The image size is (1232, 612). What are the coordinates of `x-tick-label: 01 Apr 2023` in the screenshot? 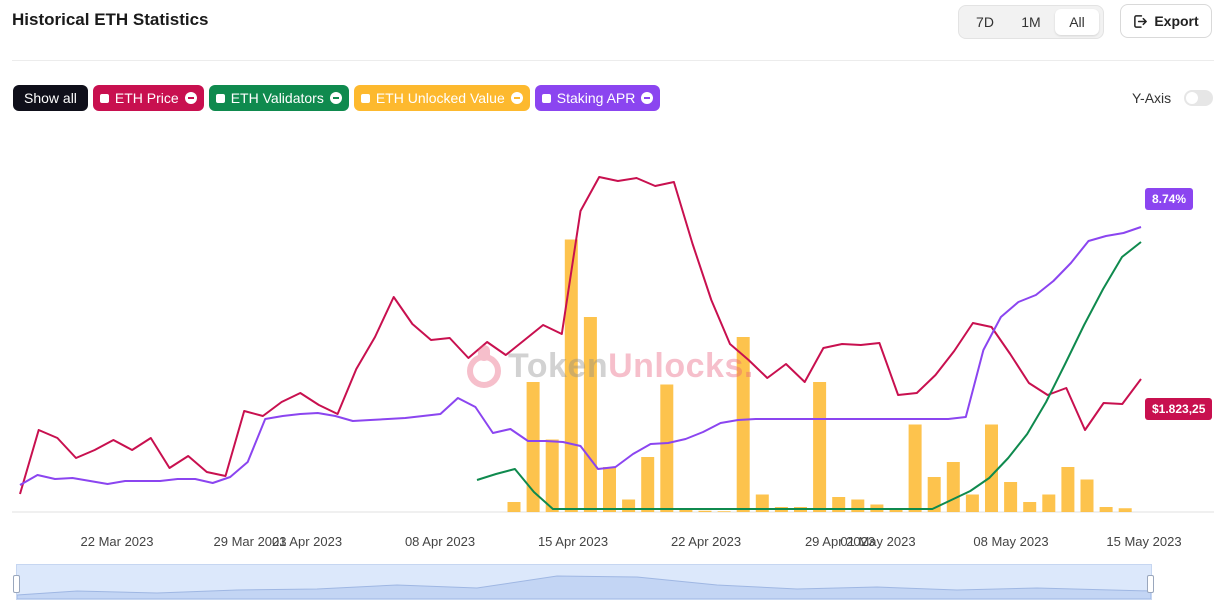 It's located at (307, 541).